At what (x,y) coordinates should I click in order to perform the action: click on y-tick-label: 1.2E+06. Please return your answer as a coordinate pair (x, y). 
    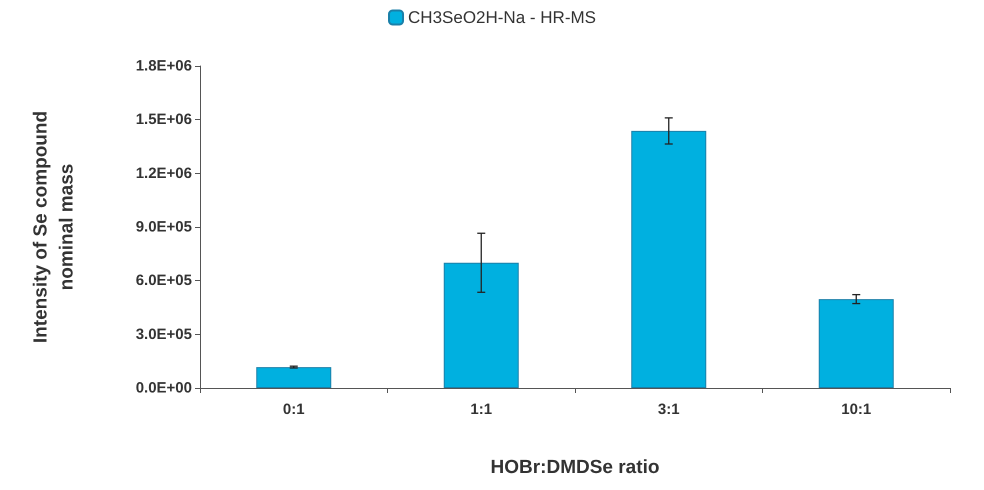
    Looking at the image, I should click on (164, 173).